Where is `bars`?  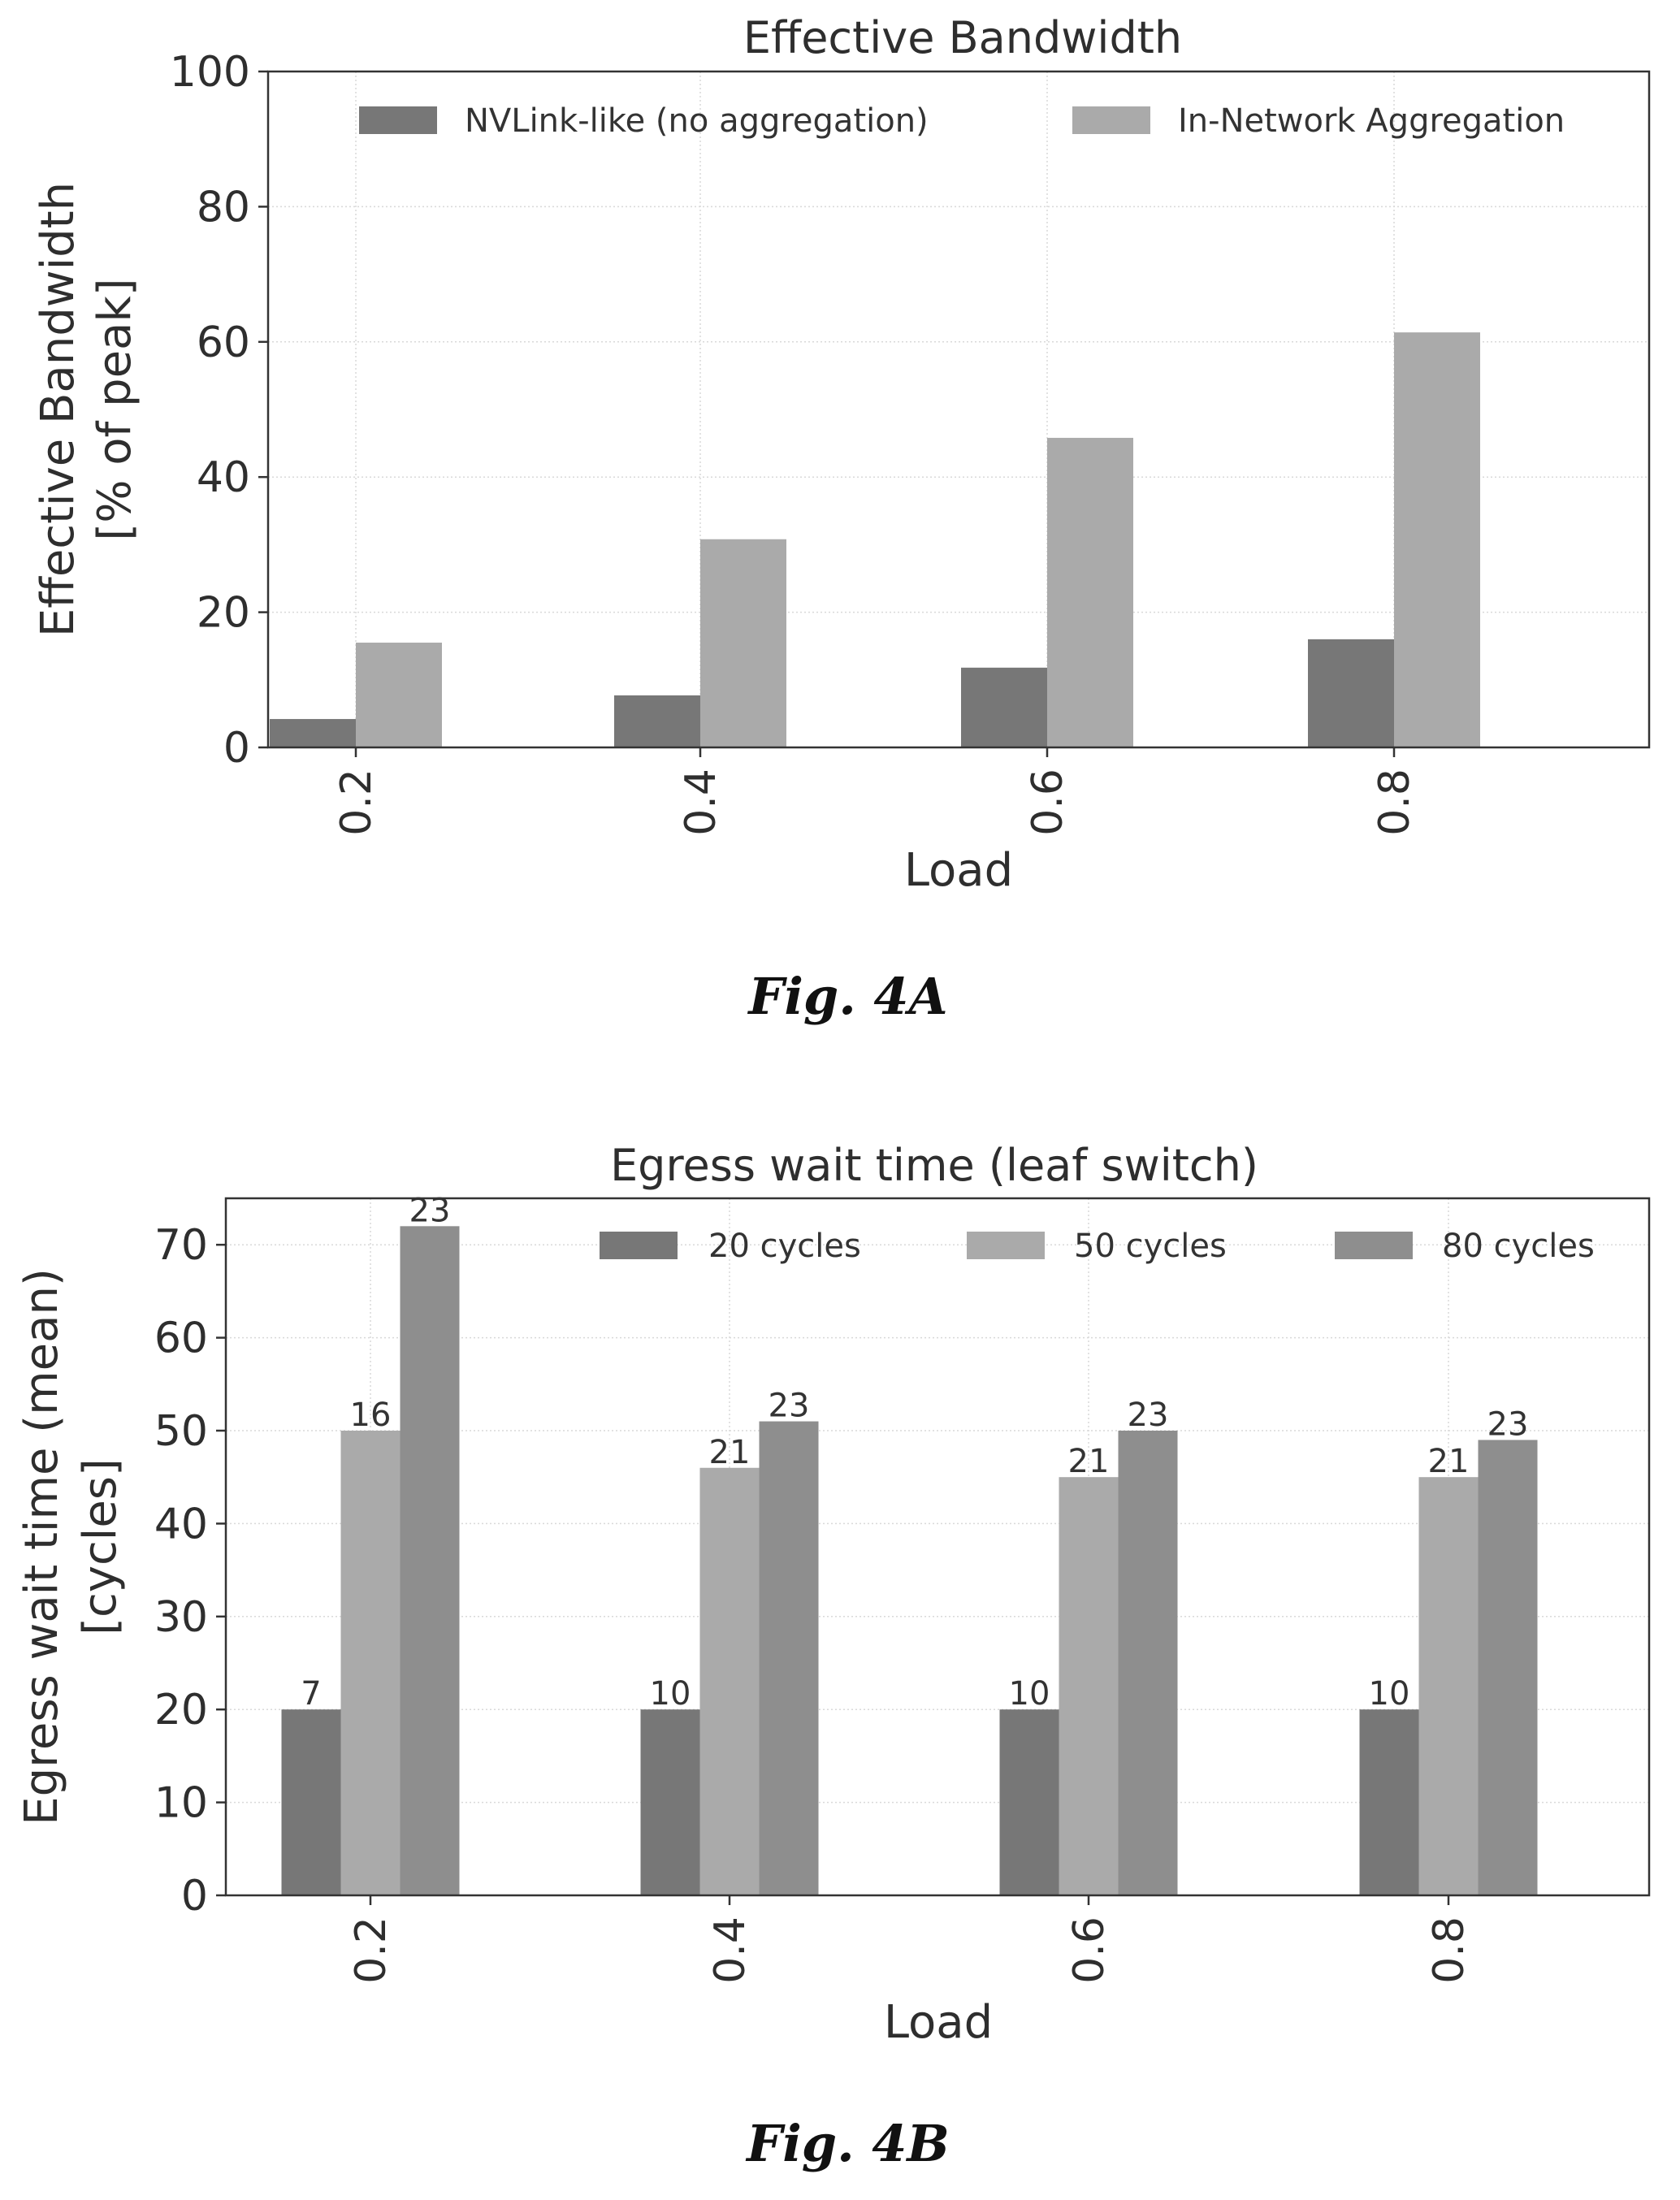 bars is located at coordinates (875, 539).